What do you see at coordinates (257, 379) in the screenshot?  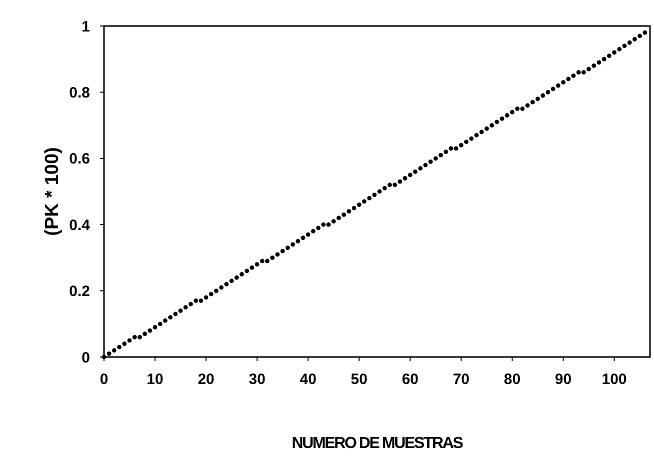 I see `x-tick-label: 30` at bounding box center [257, 379].